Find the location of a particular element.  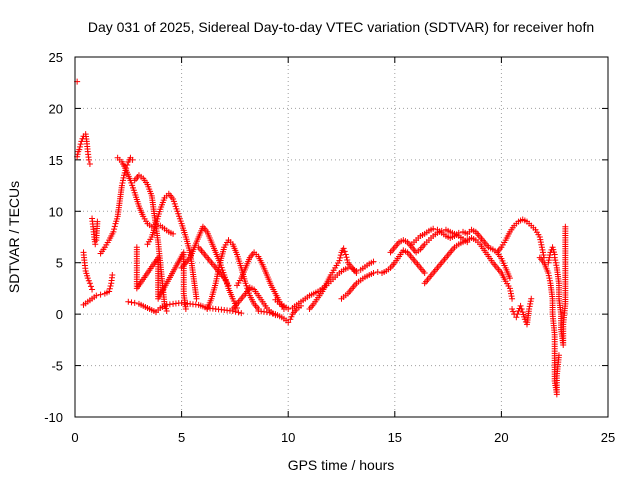

series-track-b is located at coordinates (145, 195).